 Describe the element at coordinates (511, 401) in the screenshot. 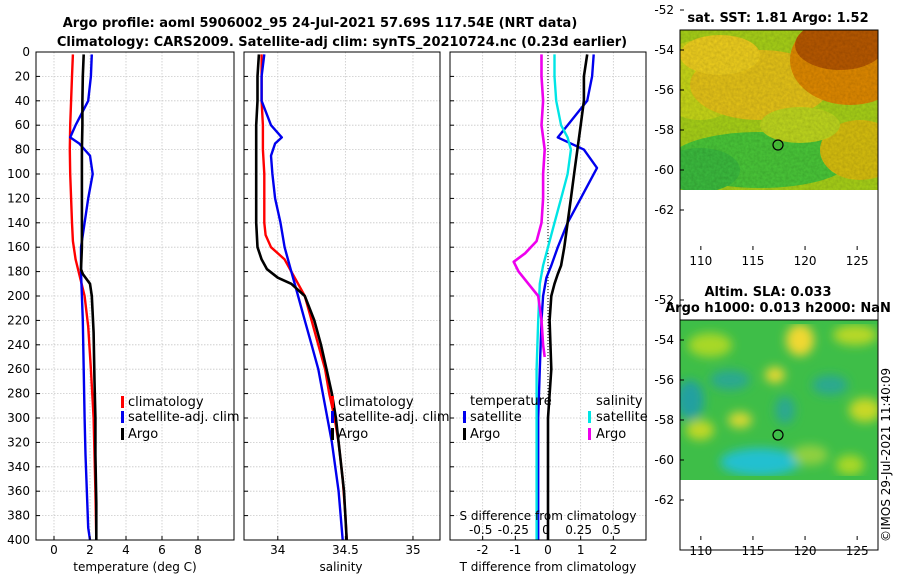

I see `legend-heading-temperature: temperature` at that location.